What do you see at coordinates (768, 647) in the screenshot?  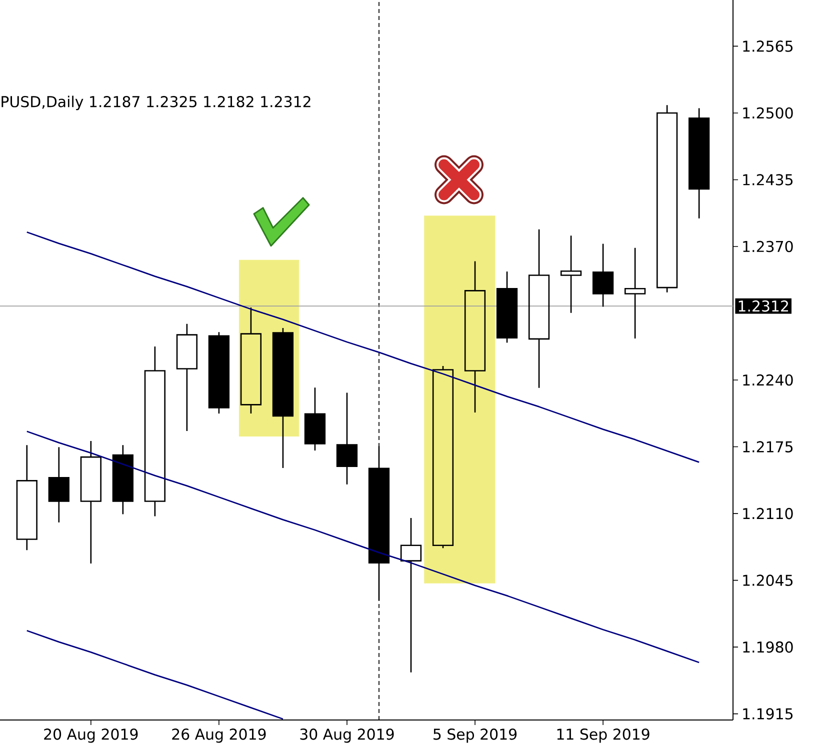 I see `y-tick-label: 1.1980` at bounding box center [768, 647].